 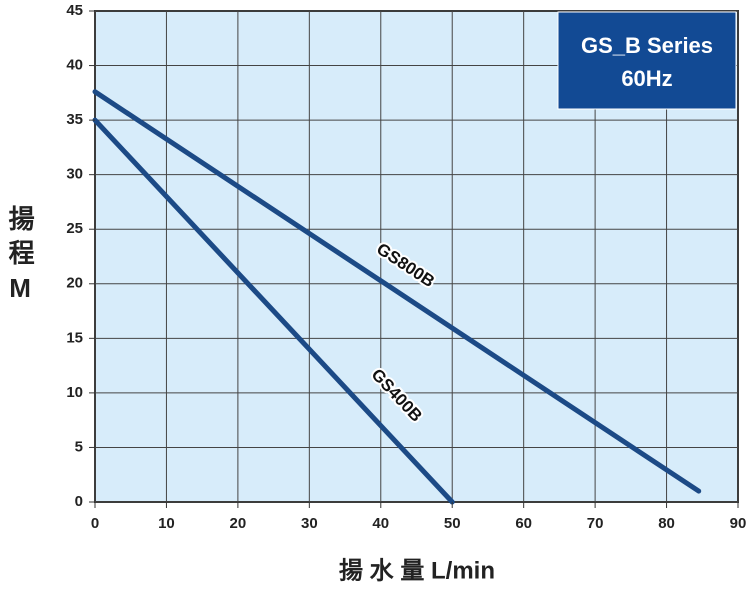 What do you see at coordinates (238, 523) in the screenshot?
I see `x-tick-label: 20` at bounding box center [238, 523].